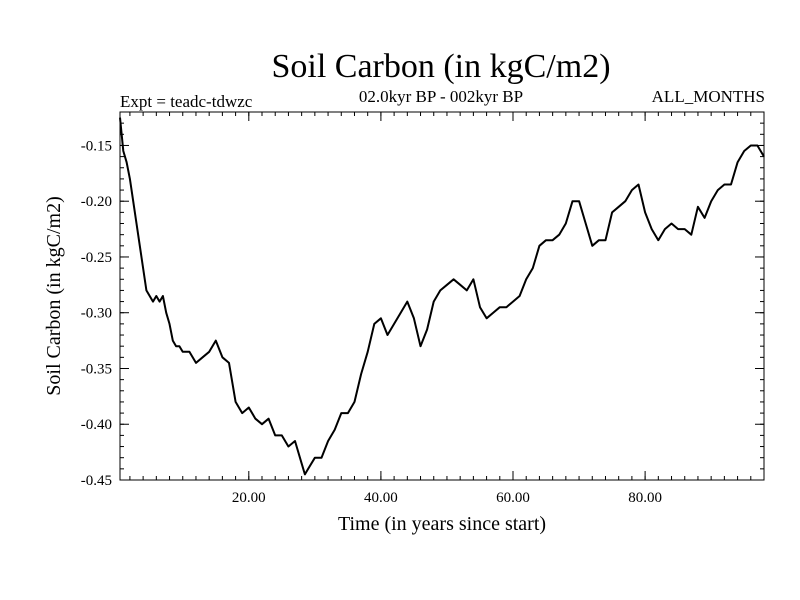  Describe the element at coordinates (96, 202) in the screenshot. I see `y-tick-label: -0.20` at that location.